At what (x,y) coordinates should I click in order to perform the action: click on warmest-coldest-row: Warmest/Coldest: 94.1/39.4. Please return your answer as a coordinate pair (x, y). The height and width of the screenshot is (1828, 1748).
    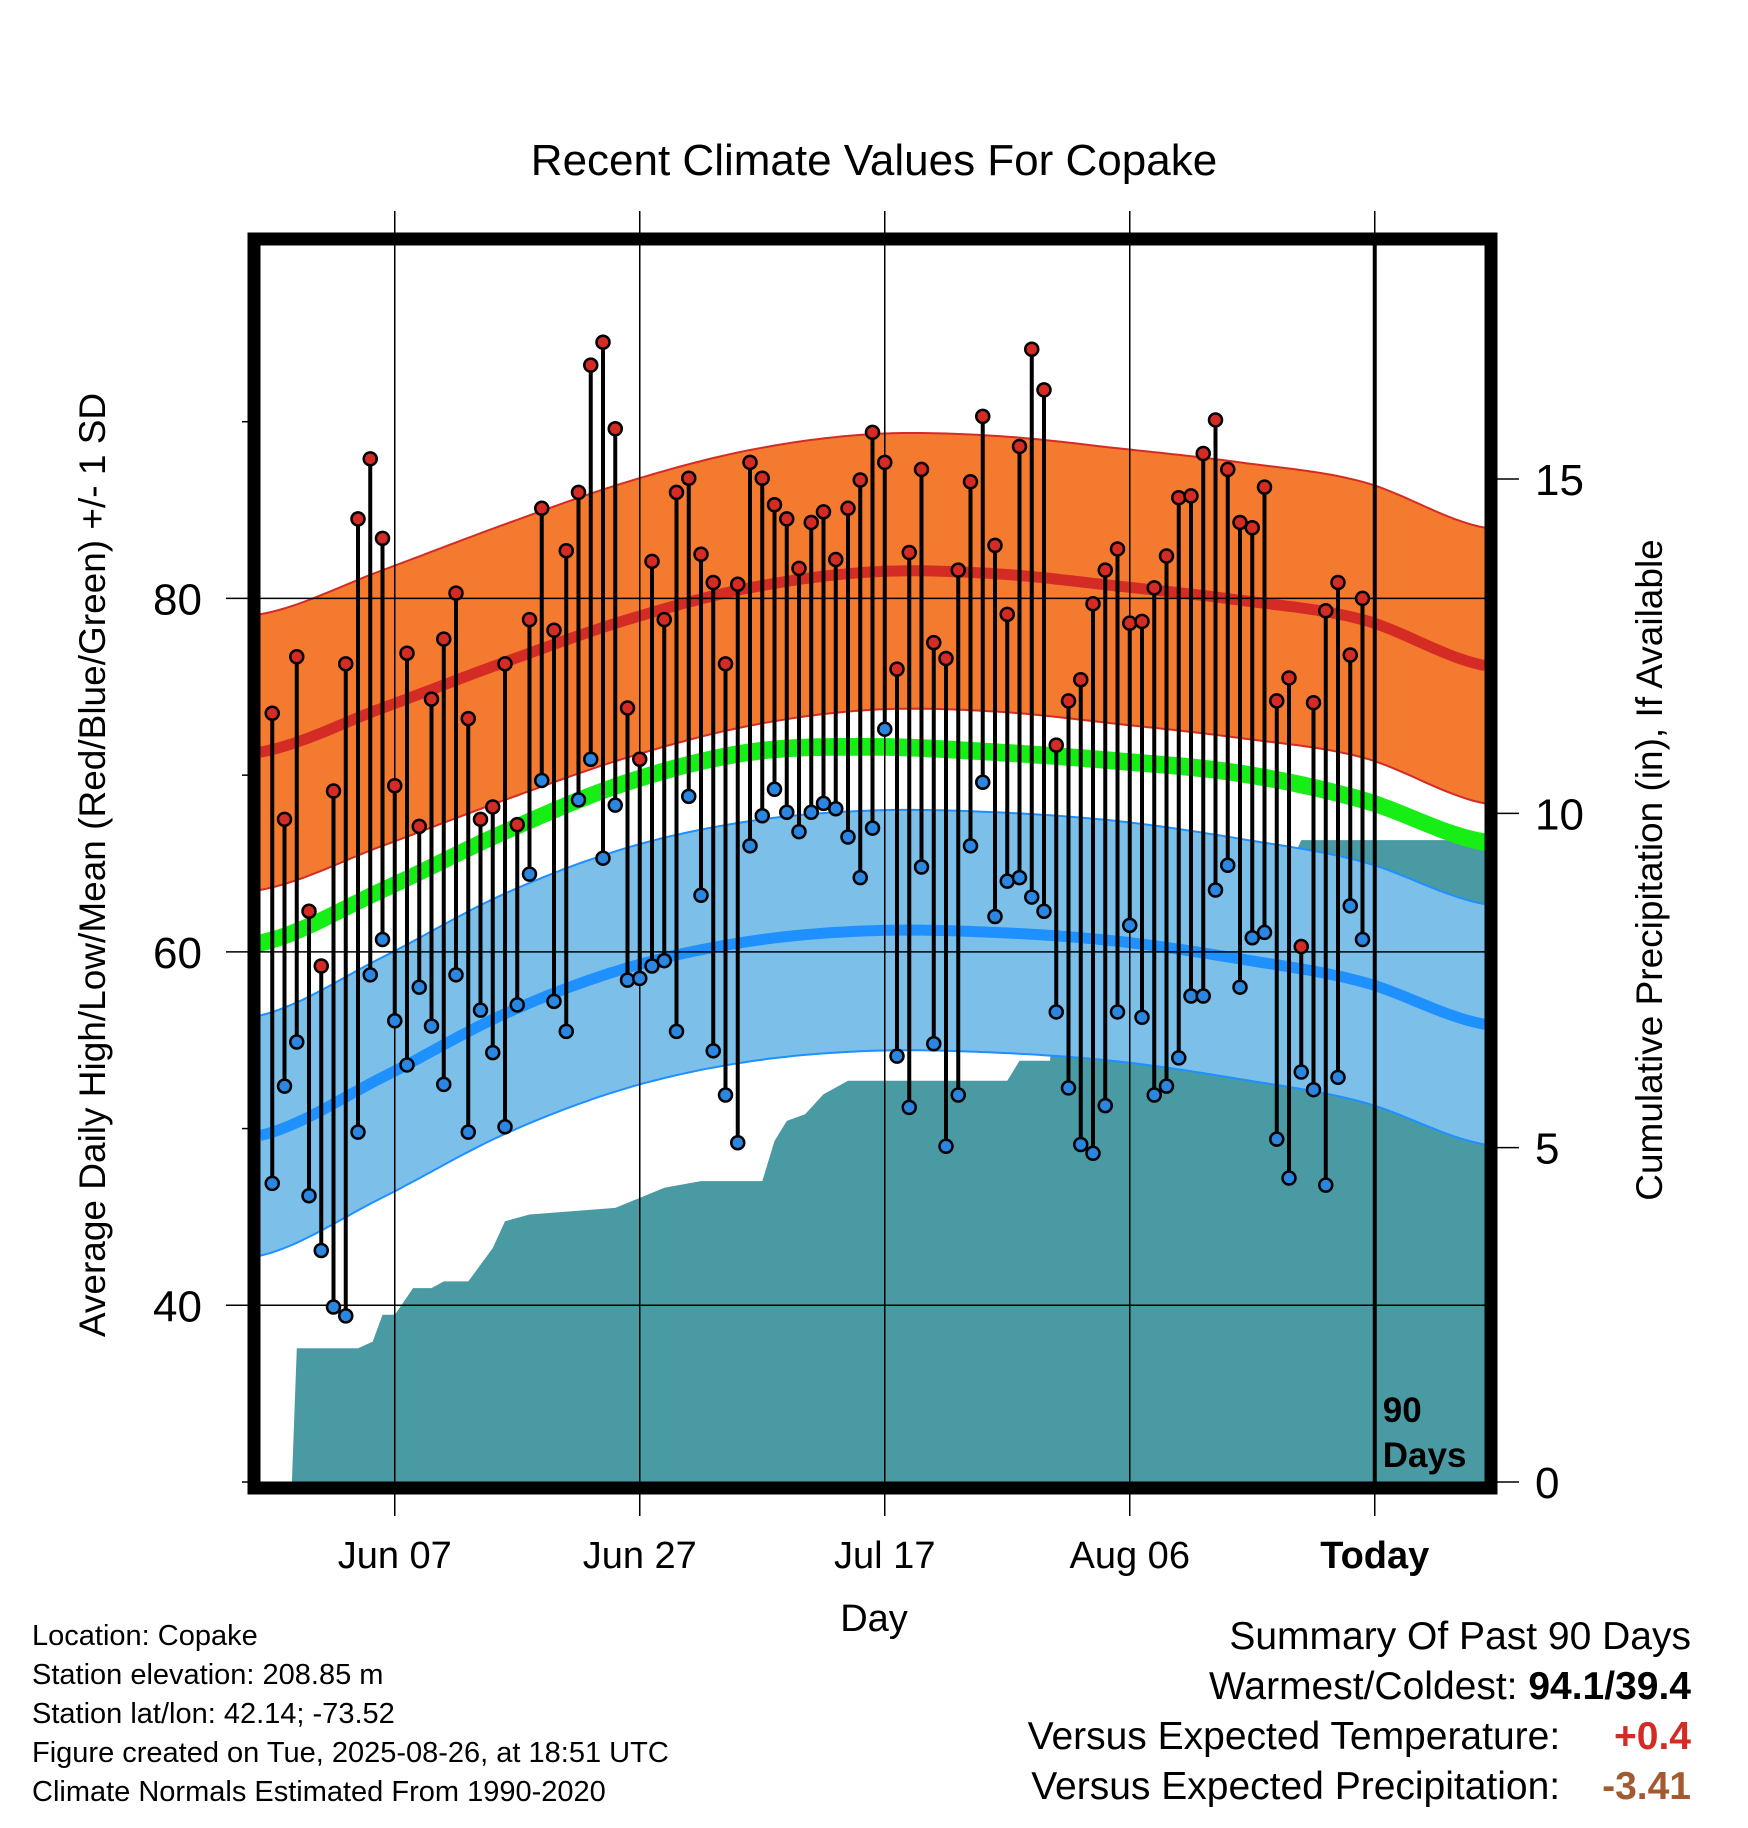
    Looking at the image, I should click on (1359, 1687).